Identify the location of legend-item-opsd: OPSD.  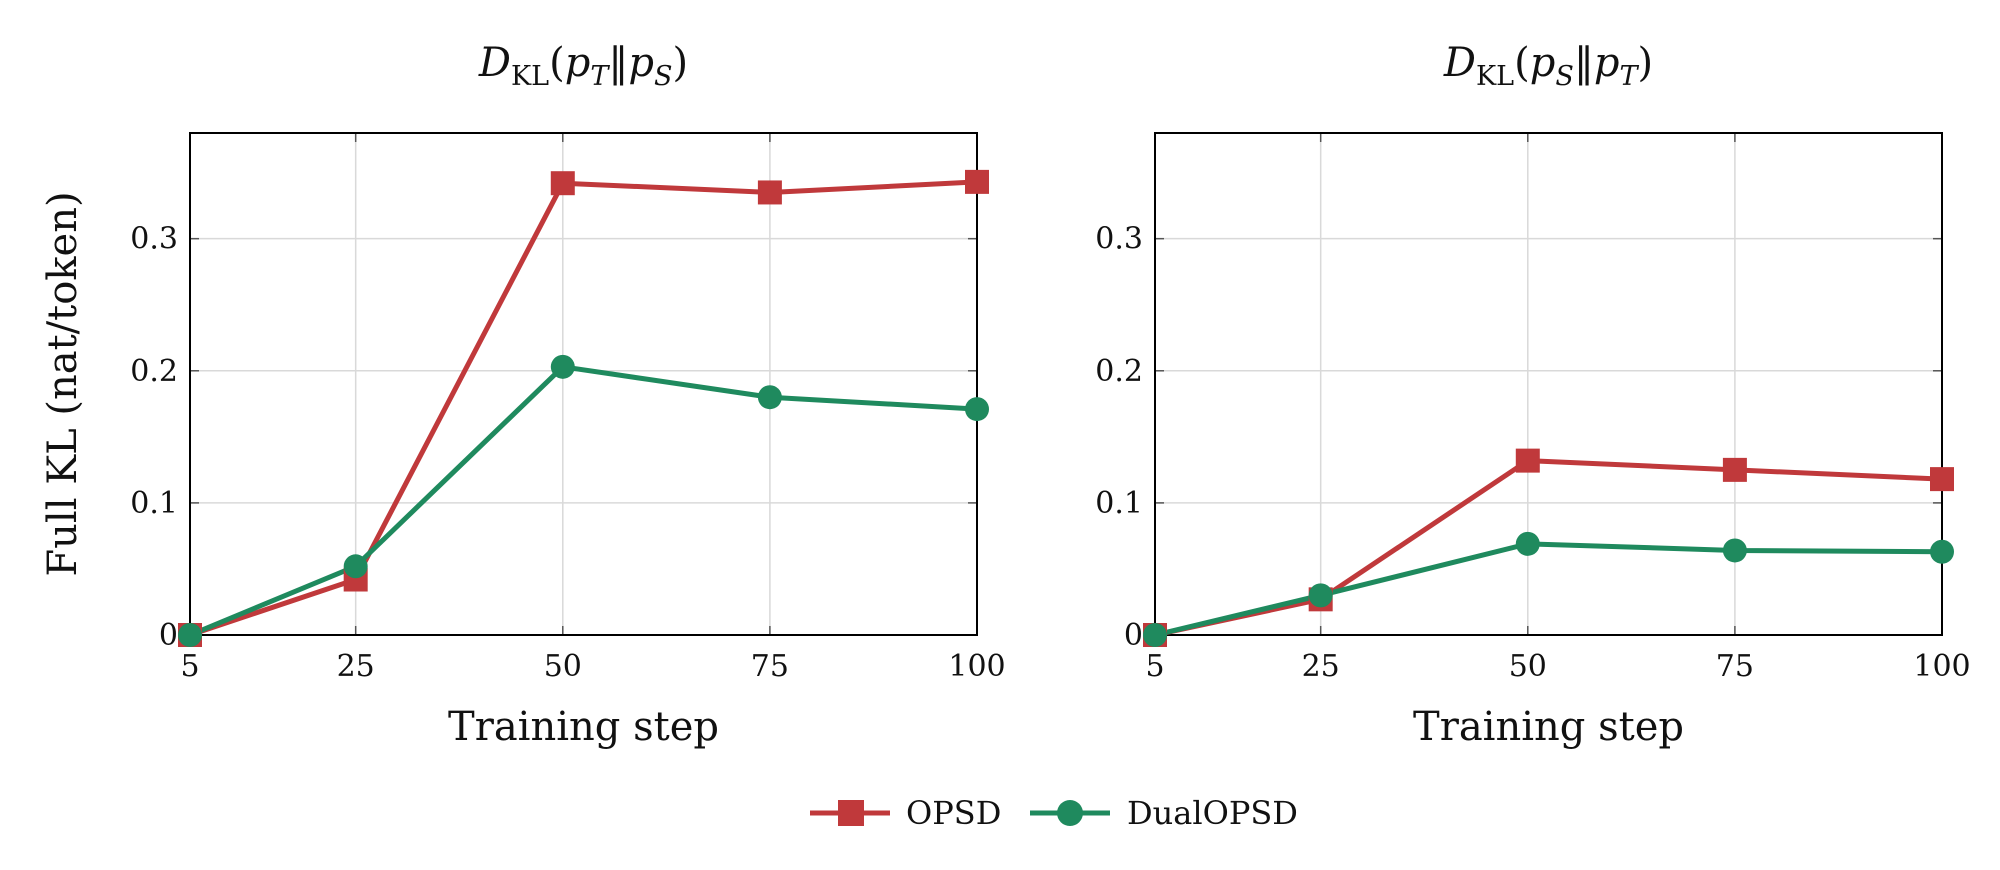
(905, 813).